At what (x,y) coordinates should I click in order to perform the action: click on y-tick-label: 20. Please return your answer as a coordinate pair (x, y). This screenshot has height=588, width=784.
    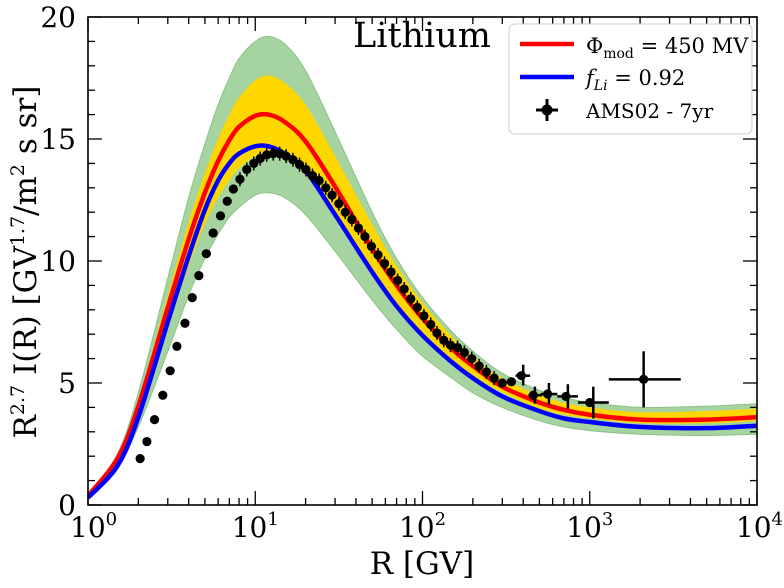
    Looking at the image, I should click on (58, 17).